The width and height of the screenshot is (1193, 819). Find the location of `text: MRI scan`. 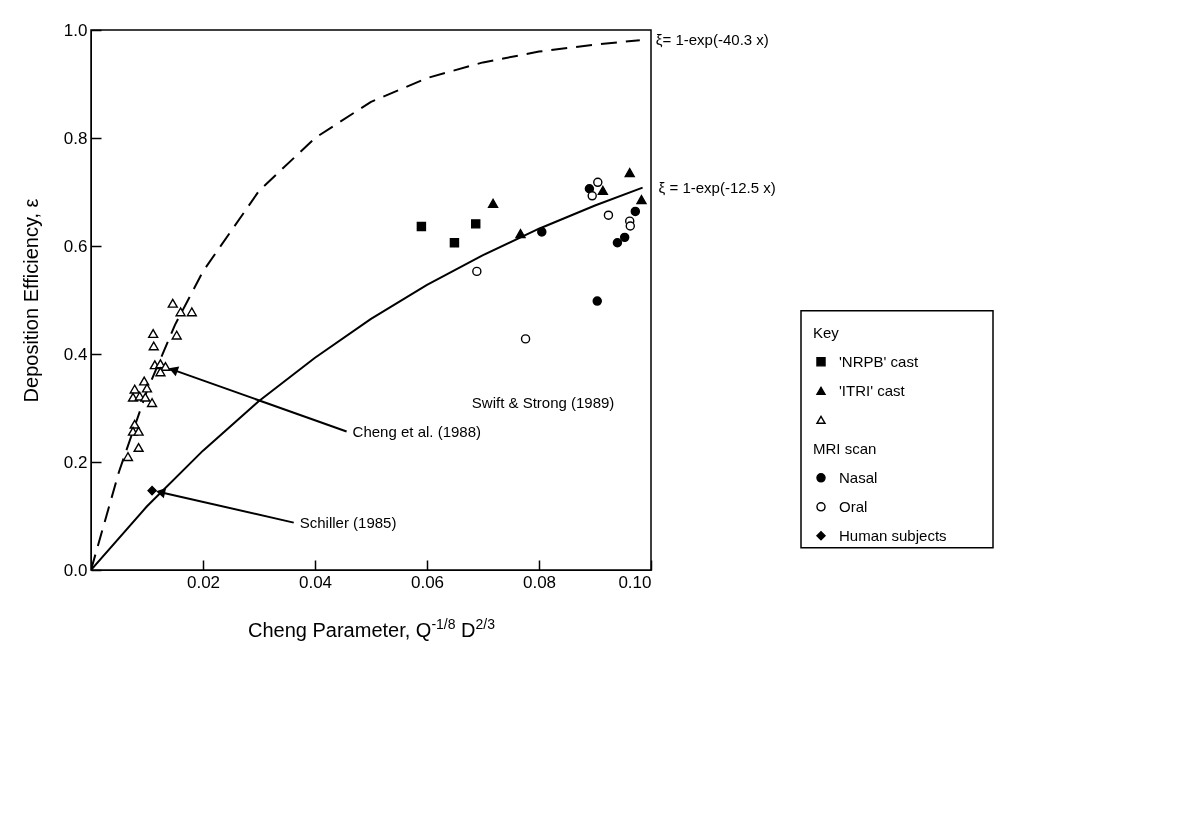

text: MRI scan is located at coordinates (845, 448).